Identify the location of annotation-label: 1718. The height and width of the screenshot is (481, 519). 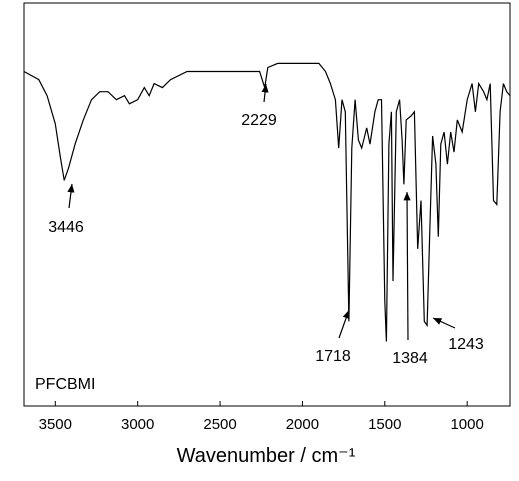
(333, 356).